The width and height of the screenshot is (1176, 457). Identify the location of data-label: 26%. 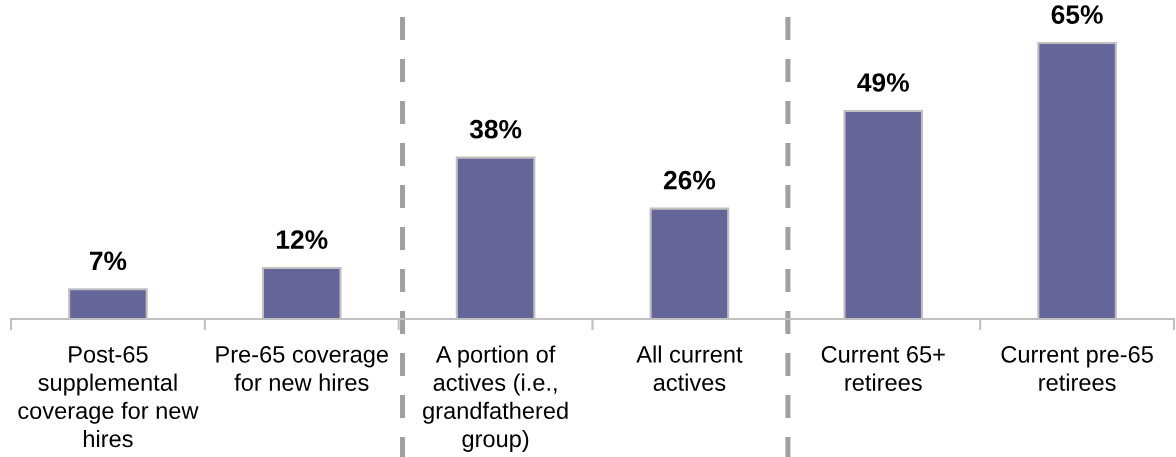
(689, 180).